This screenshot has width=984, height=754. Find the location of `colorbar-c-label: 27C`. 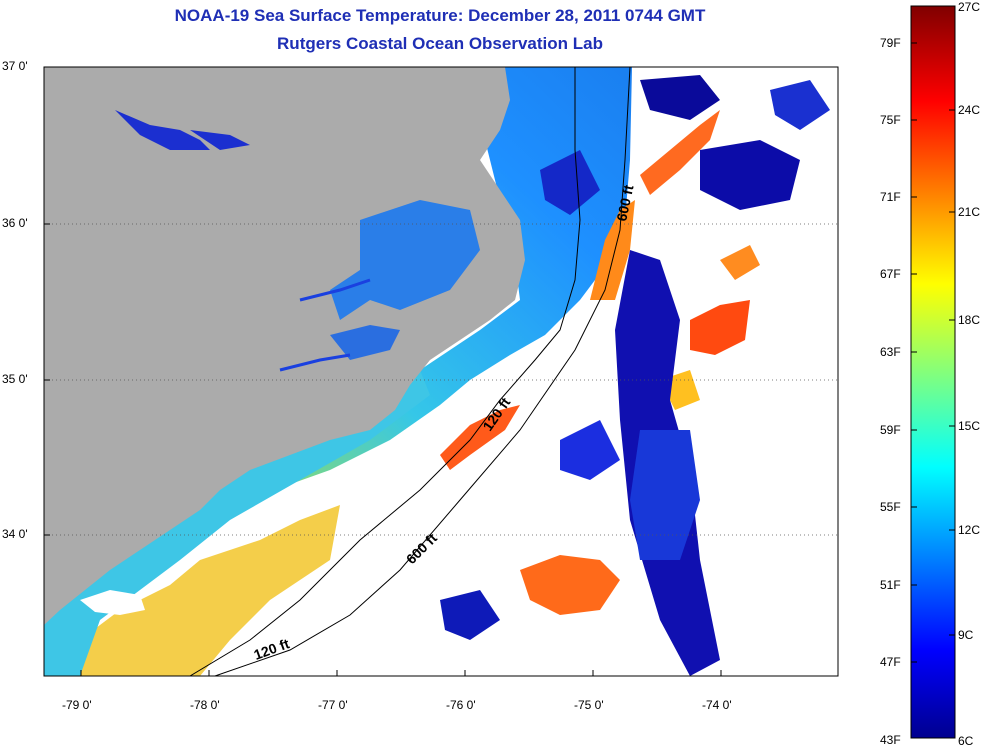

colorbar-c-label: 27C is located at coordinates (969, 7).